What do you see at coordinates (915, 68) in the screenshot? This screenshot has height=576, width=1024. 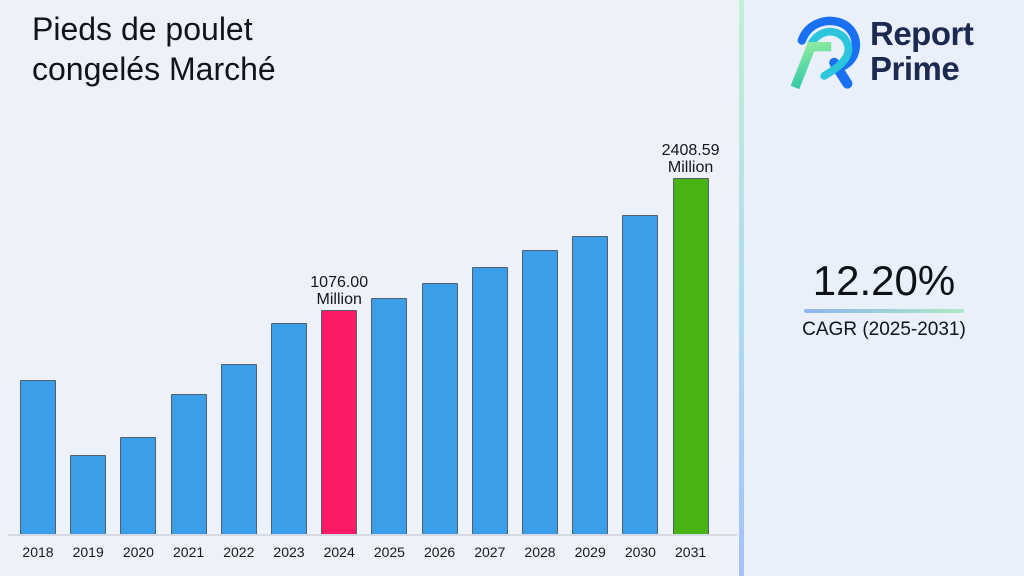 I see `logo-word-prime: Prime` at bounding box center [915, 68].